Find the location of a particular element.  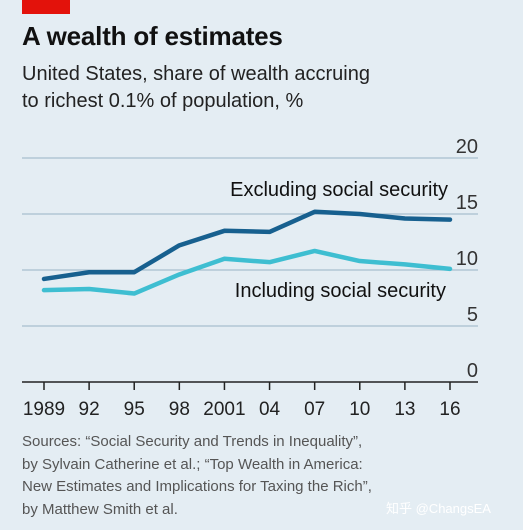

x-tick-label: 07 is located at coordinates (314, 409).